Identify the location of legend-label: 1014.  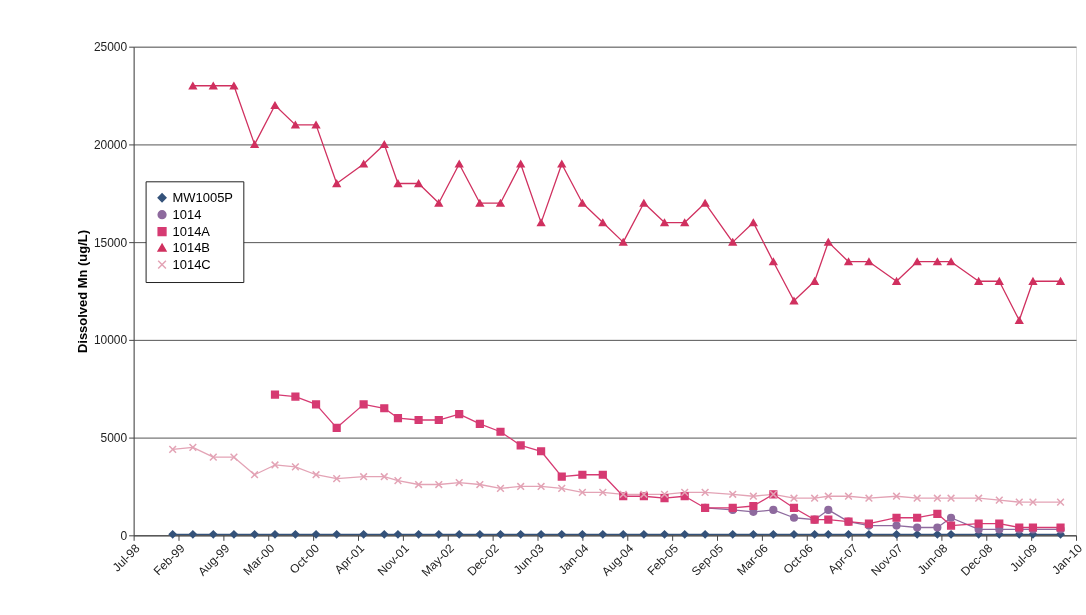
(187, 214).